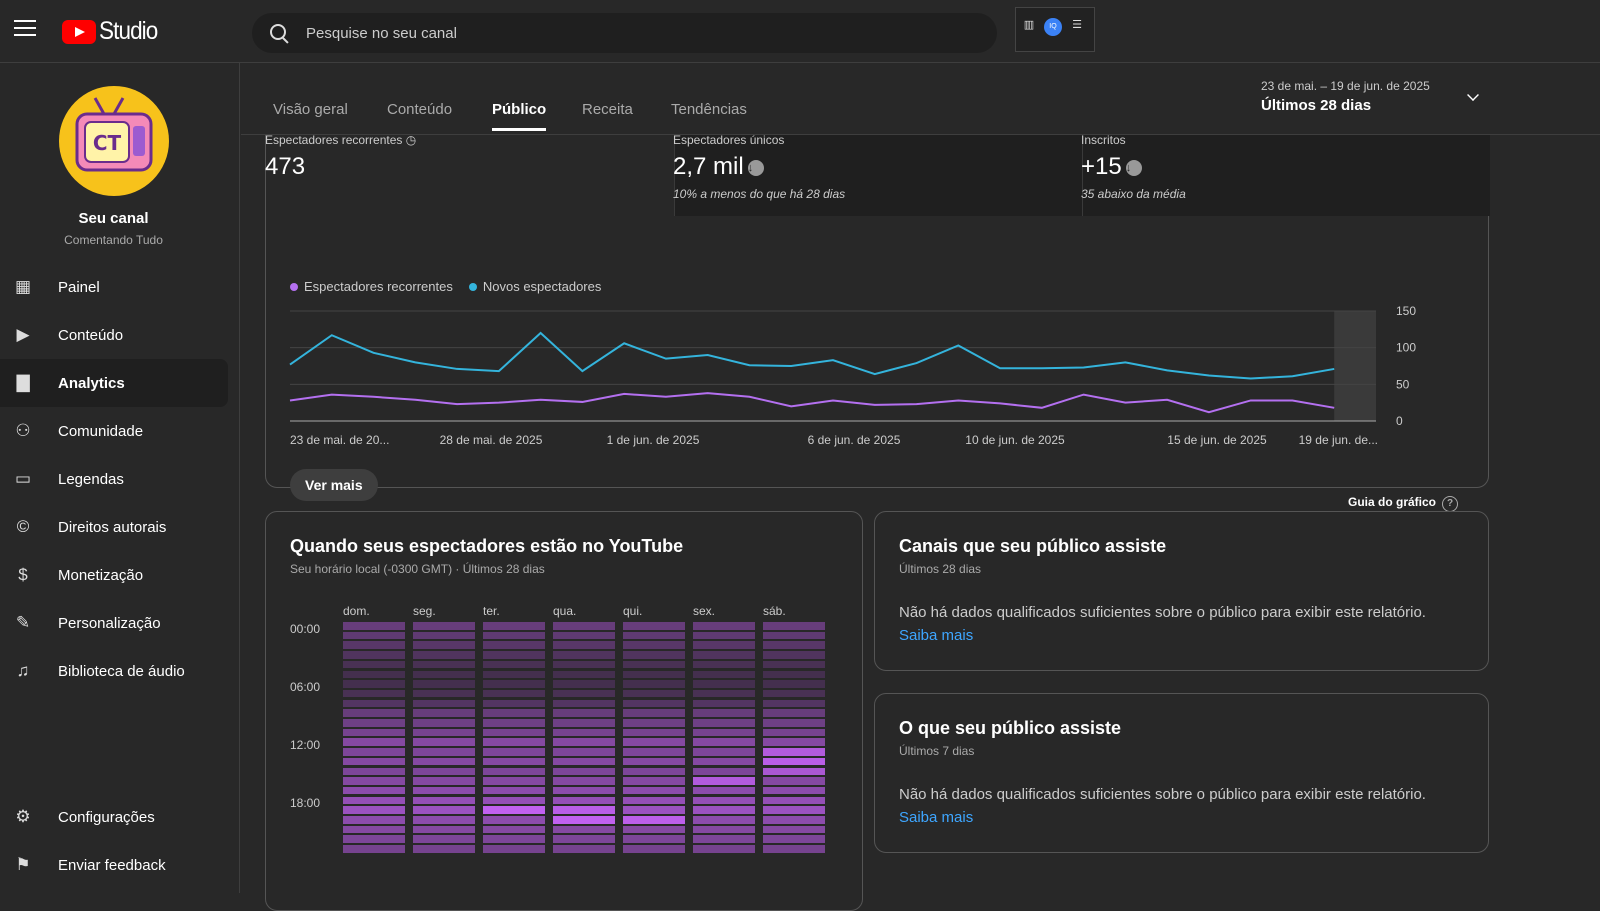  I want to click on list-extension-icon: ☰, so click(1077, 25).